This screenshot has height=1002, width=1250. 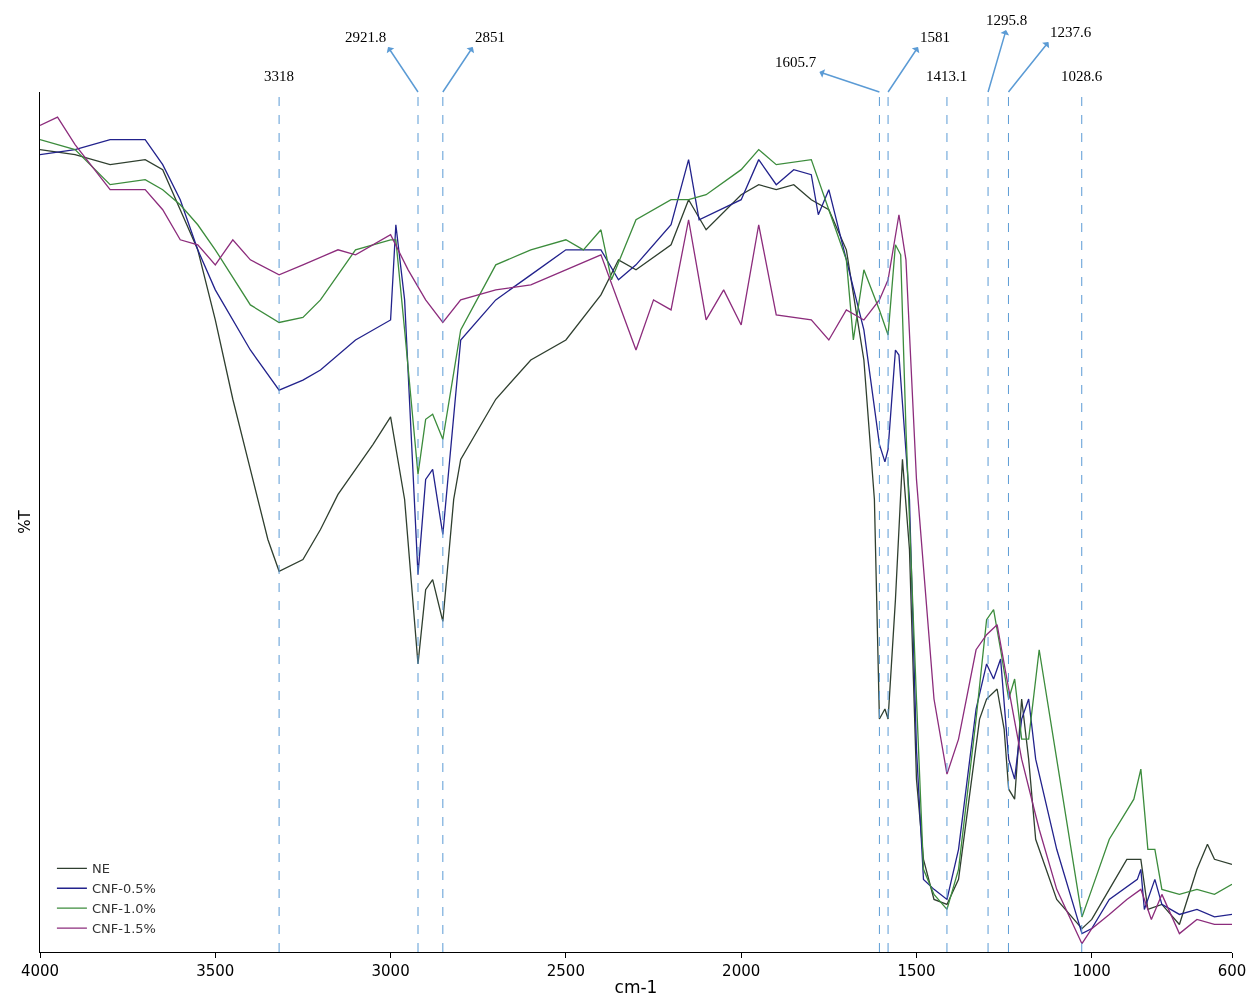 What do you see at coordinates (1082, 76) in the screenshot?
I see `ref-line-label: 1028.6` at bounding box center [1082, 76].